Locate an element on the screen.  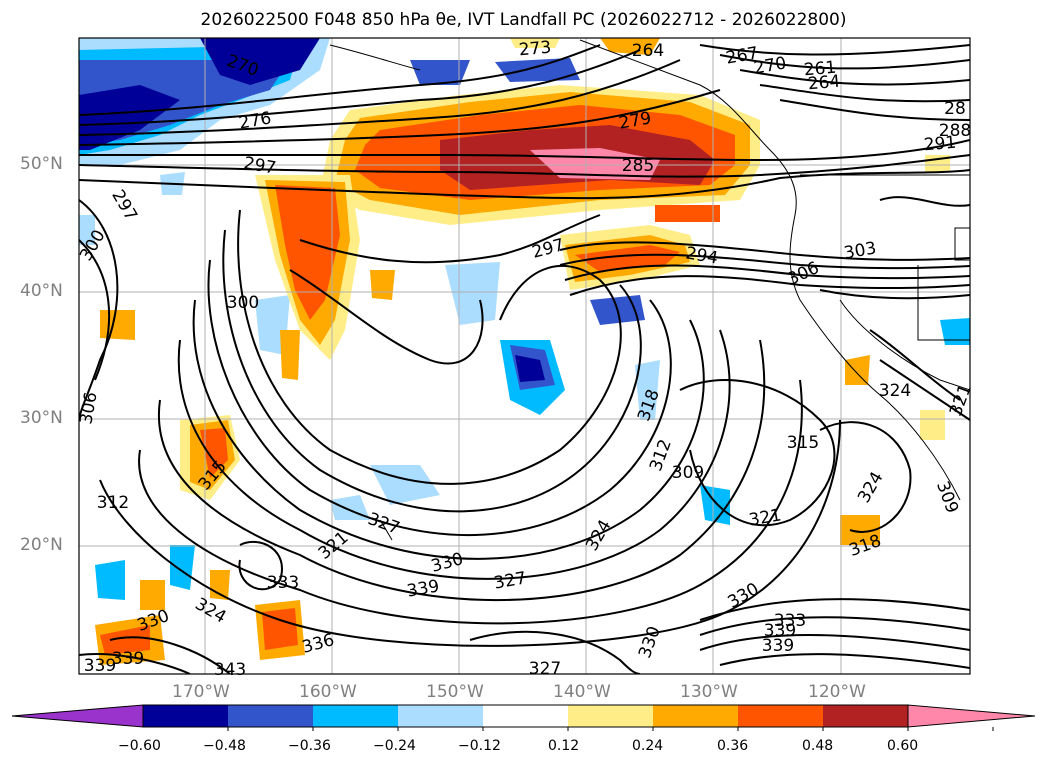
lat-label-20: 20°N is located at coordinates (41, 545).